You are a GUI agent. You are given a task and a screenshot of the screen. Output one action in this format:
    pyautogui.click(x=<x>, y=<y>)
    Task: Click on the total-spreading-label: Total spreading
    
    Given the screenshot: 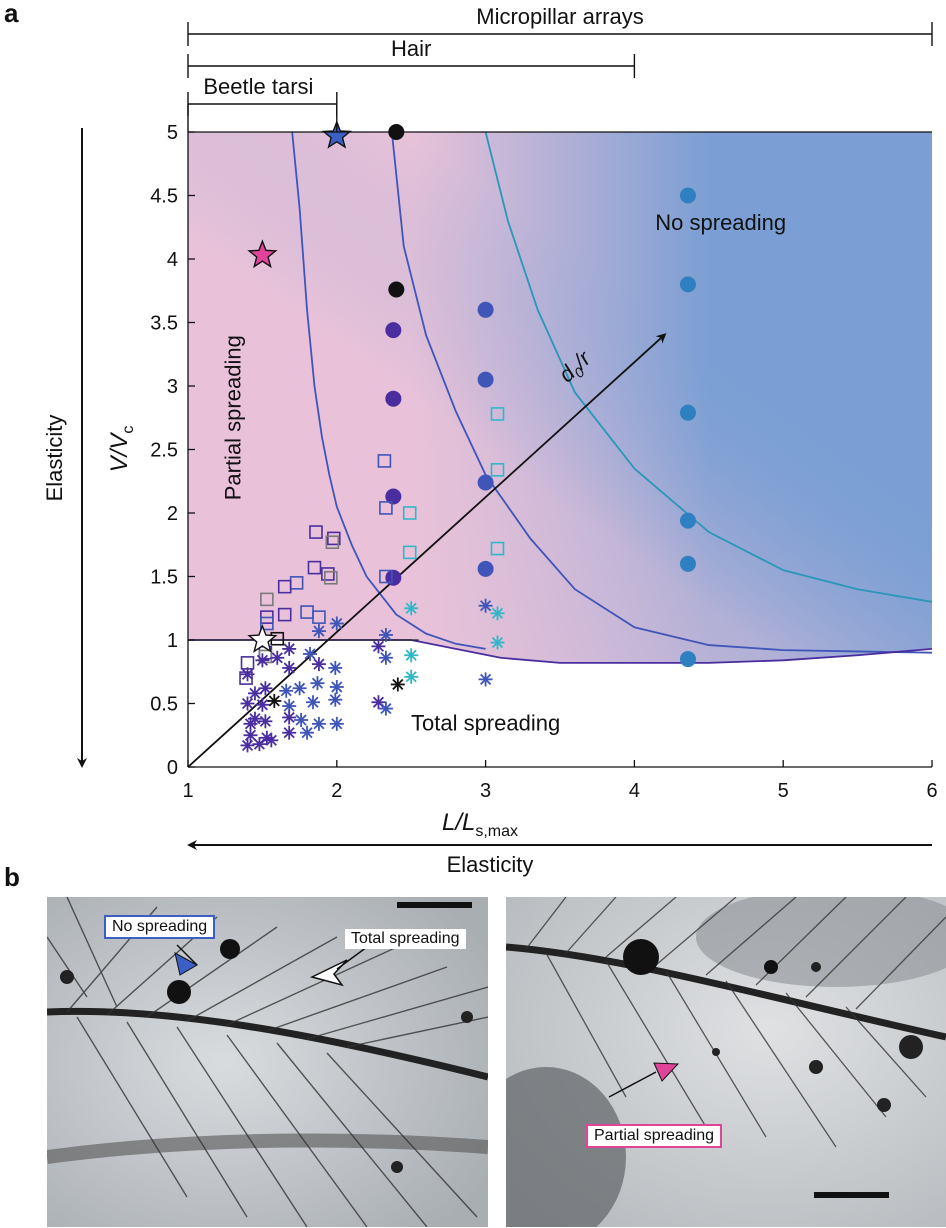 What is the action you would take?
    pyautogui.click(x=485, y=723)
    